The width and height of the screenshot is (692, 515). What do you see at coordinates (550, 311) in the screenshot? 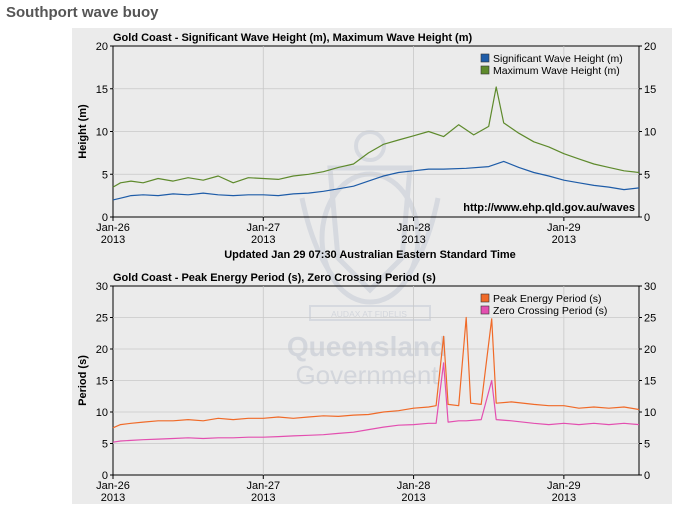
I see `legend-label: Zero Crossing Period (s)` at bounding box center [550, 311].